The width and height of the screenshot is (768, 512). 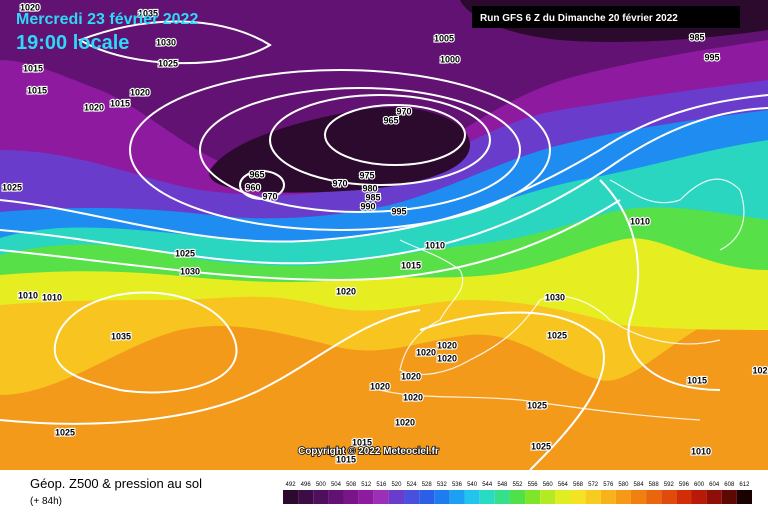 What do you see at coordinates (442, 485) in the screenshot?
I see `legend-label: 532` at bounding box center [442, 485].